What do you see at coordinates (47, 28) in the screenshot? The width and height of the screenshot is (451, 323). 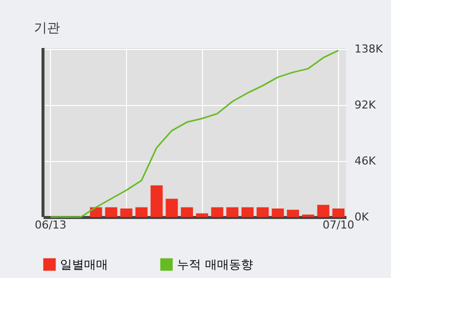 I see `chart-title: 기관` at bounding box center [47, 28].